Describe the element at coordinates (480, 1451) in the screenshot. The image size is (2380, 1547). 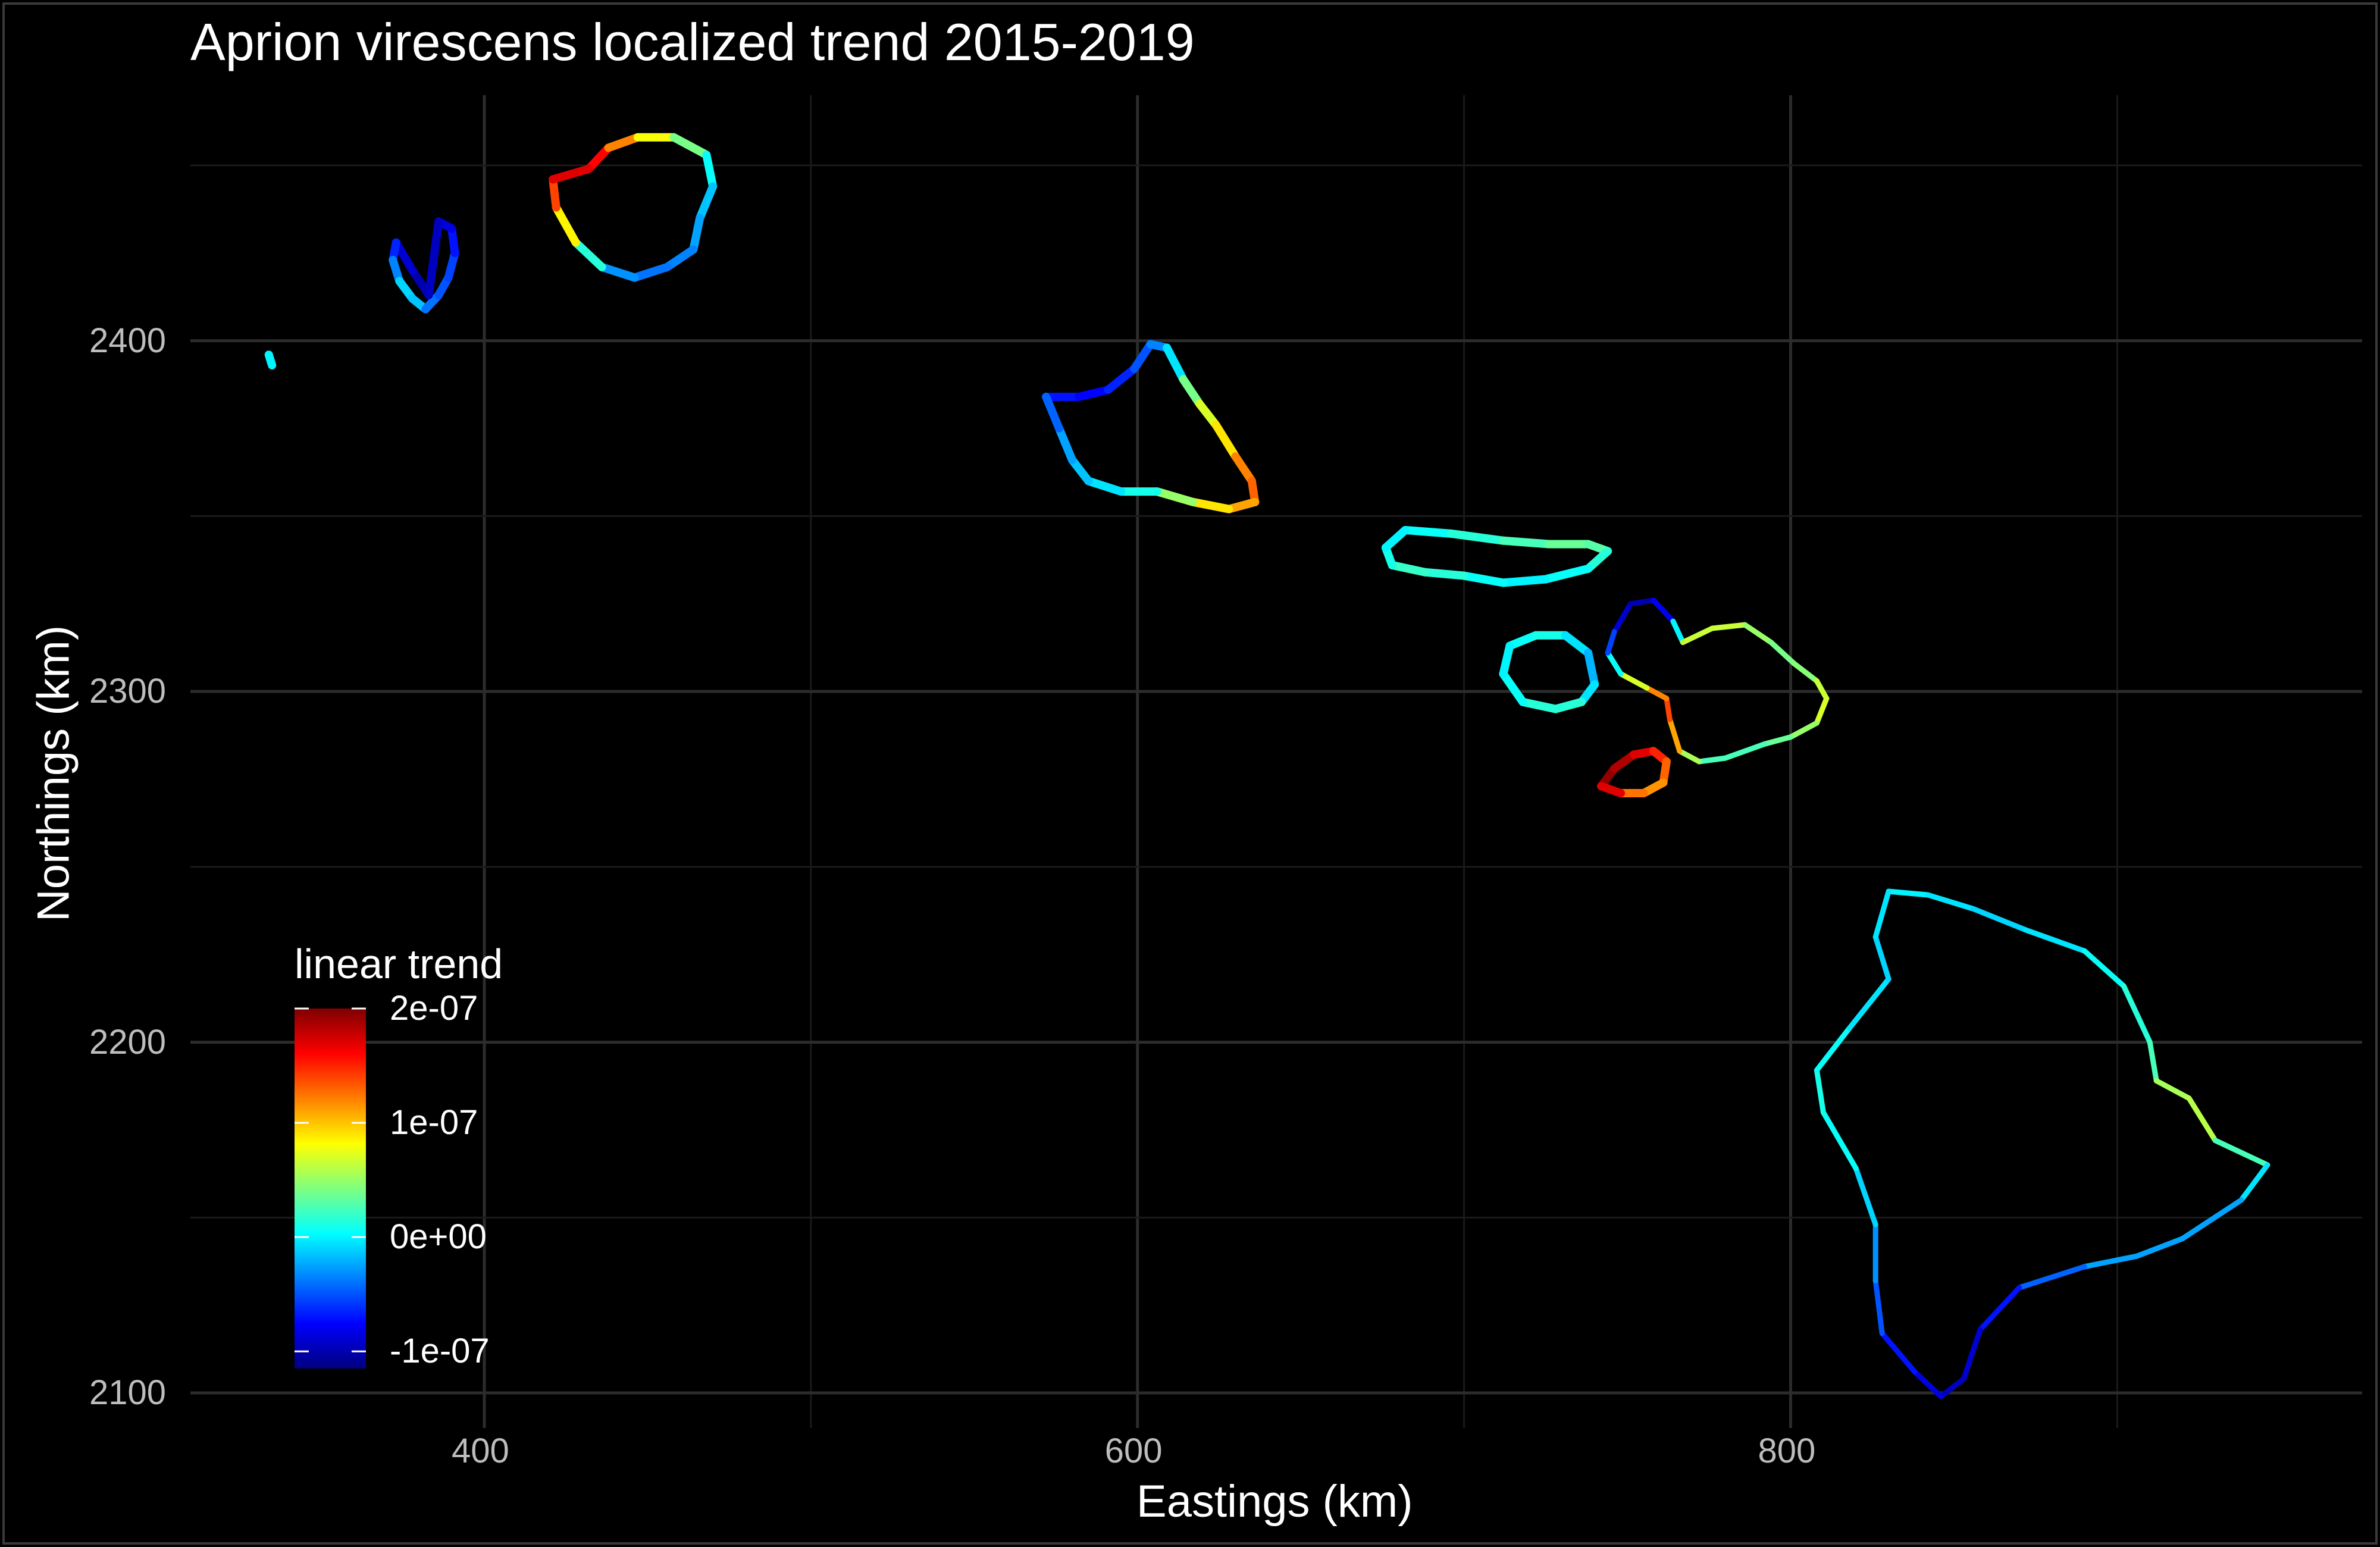
I see `x-tick-label: 400` at that location.